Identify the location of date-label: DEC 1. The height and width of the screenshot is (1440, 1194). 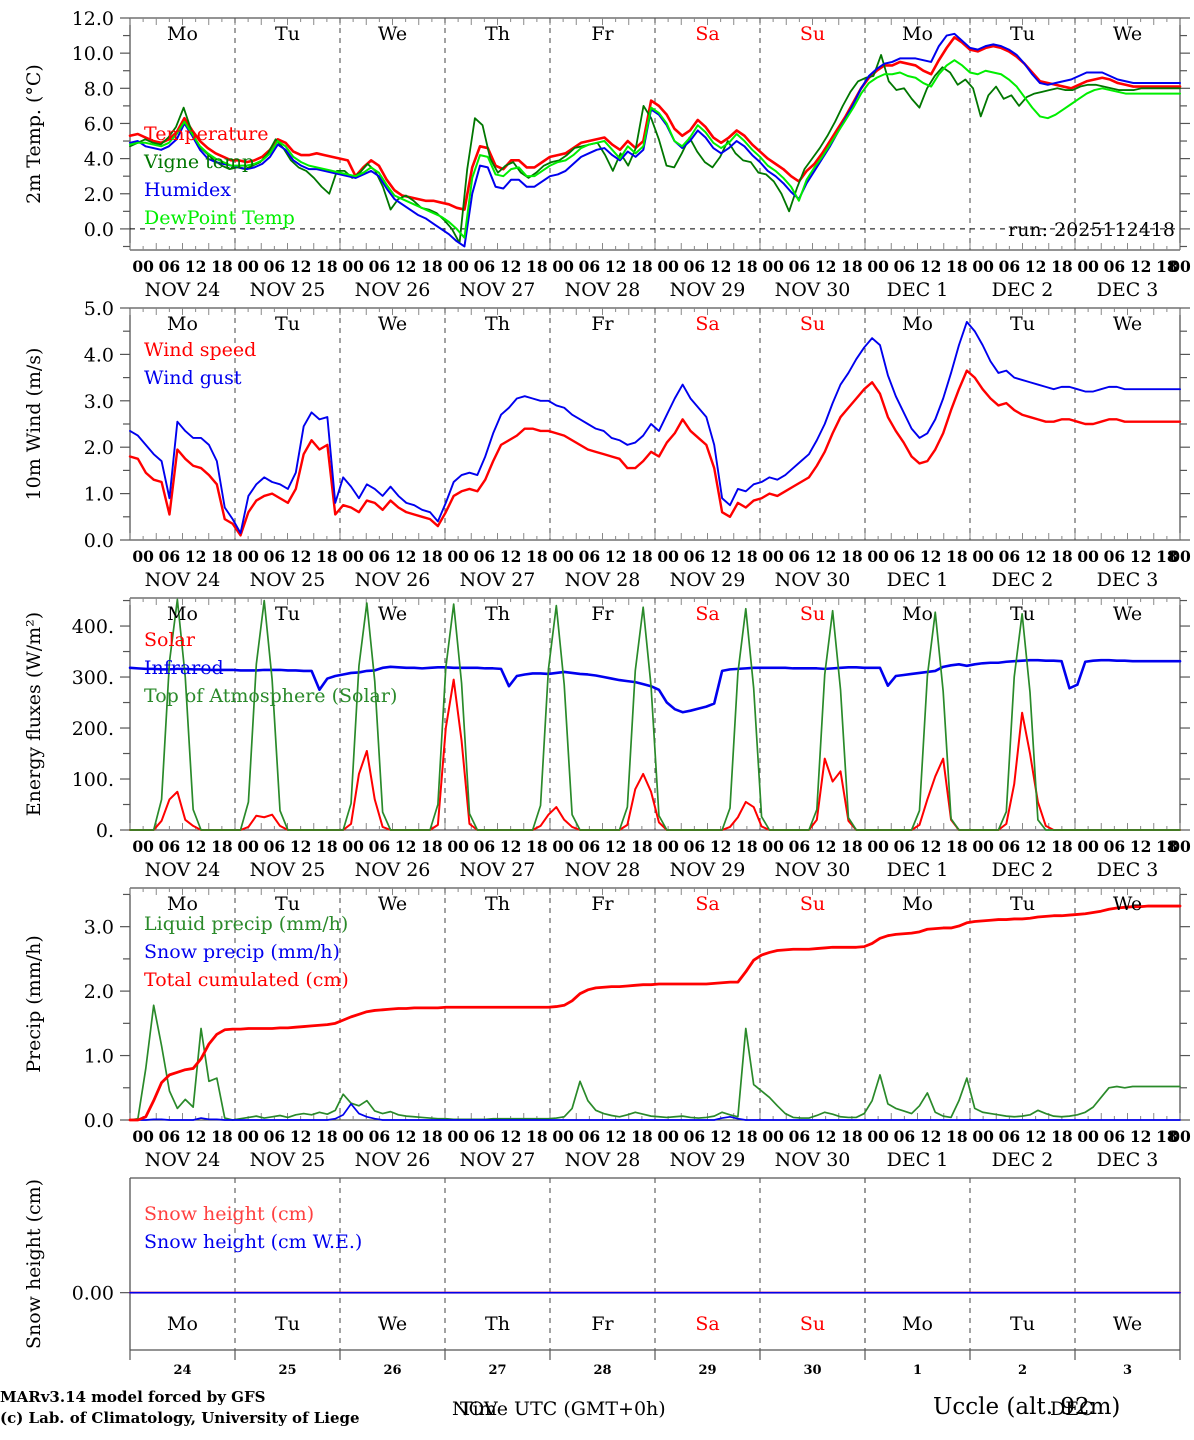
(918, 580).